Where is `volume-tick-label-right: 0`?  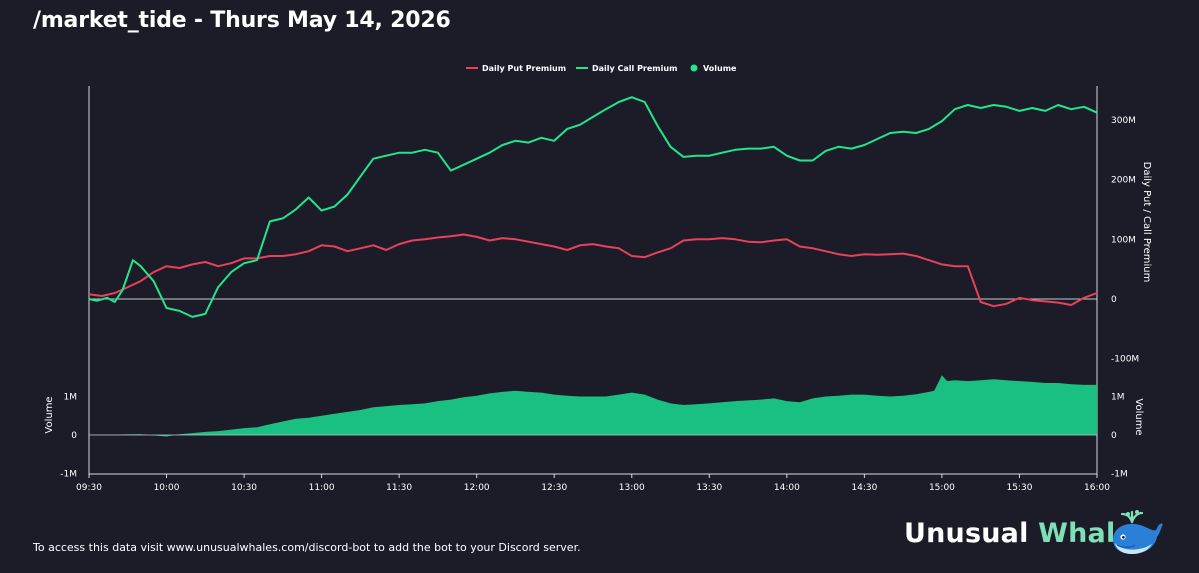
volume-tick-label-right: 0 is located at coordinates (1114, 436).